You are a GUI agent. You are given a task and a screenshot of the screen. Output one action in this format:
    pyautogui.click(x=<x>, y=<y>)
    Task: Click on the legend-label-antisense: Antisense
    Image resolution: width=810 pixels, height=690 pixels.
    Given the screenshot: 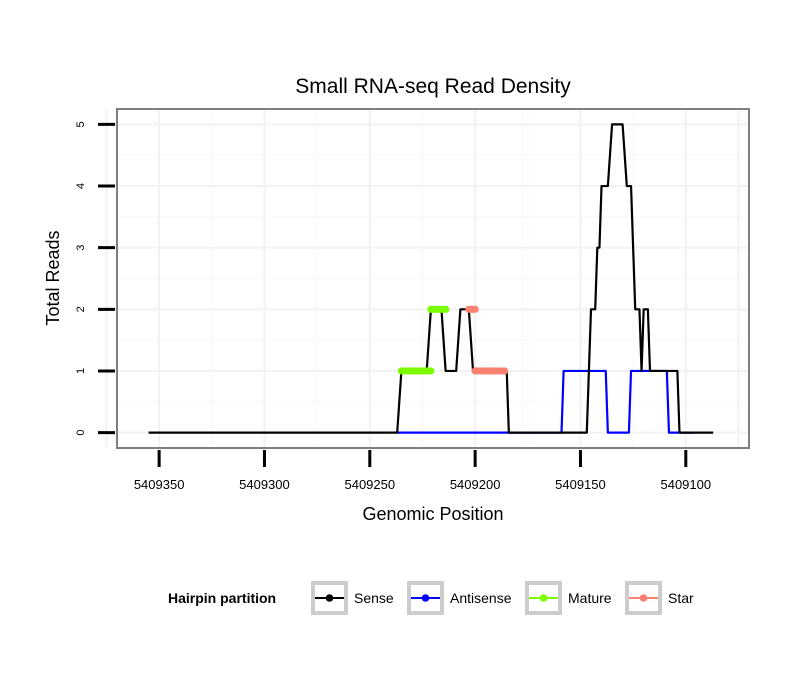 What is the action you would take?
    pyautogui.click(x=481, y=598)
    